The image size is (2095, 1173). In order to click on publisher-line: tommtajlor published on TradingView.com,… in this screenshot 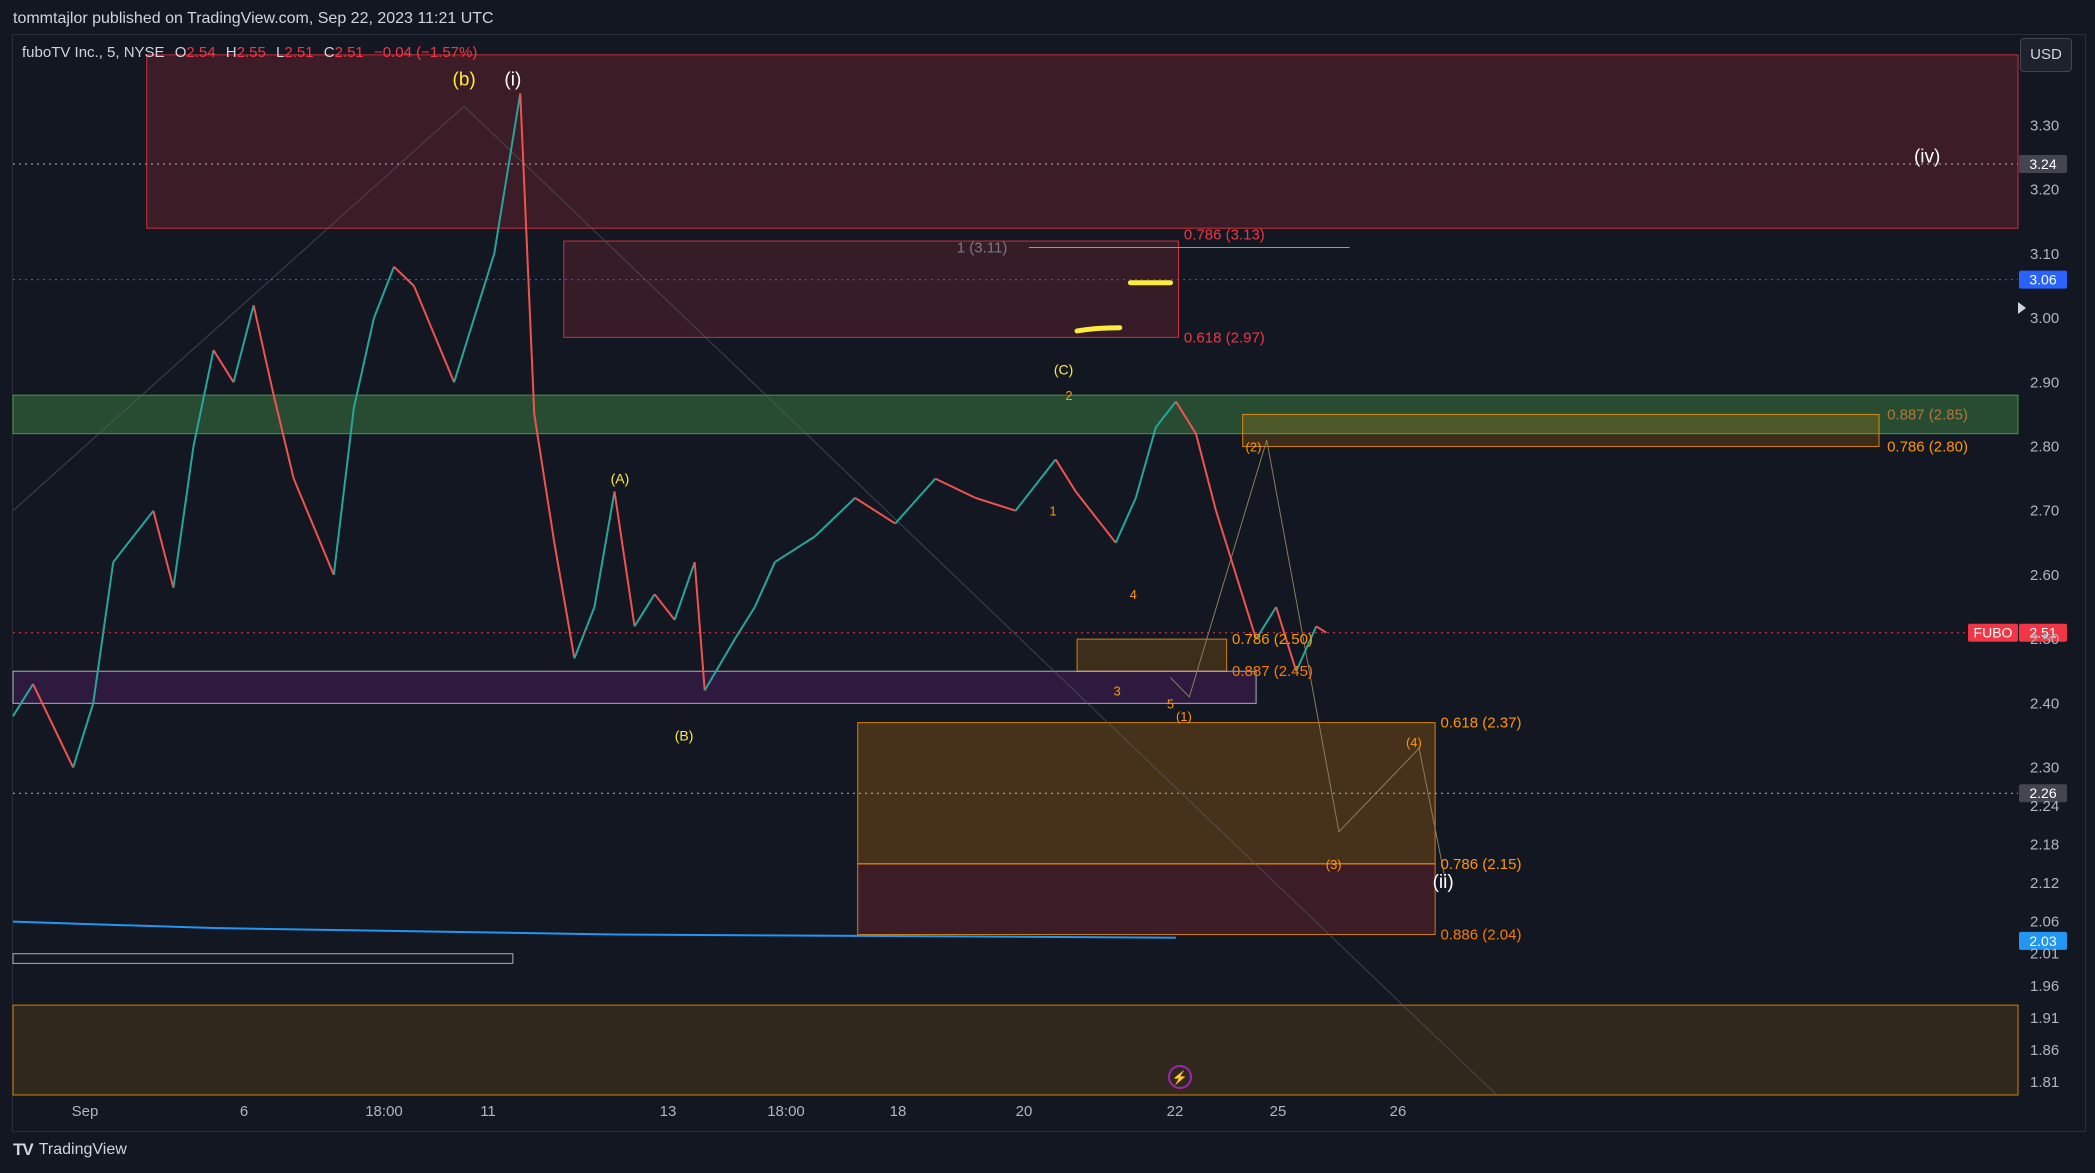, I will do `click(253, 18)`.